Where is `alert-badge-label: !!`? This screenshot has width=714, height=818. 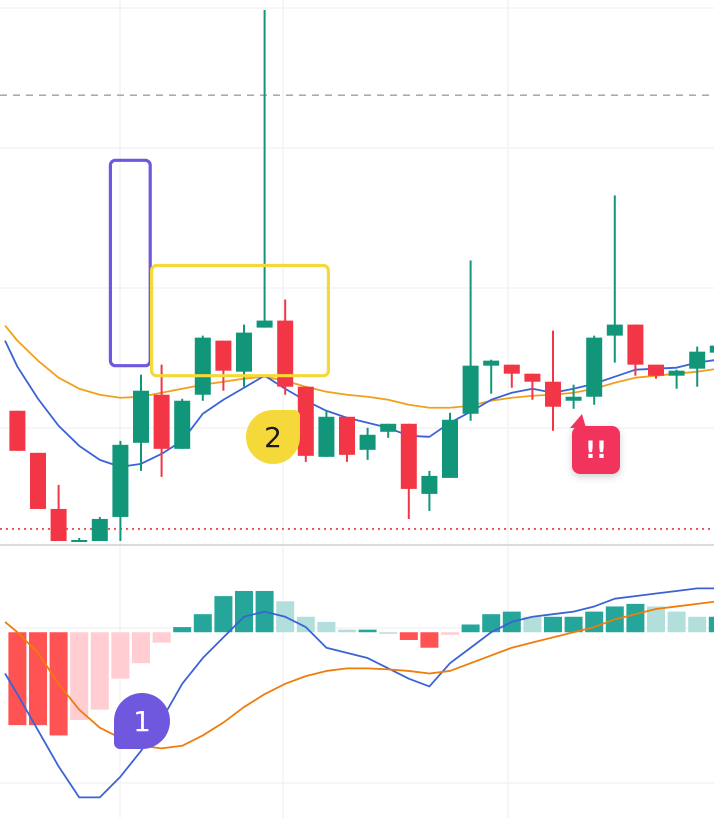 alert-badge-label: !! is located at coordinates (596, 450).